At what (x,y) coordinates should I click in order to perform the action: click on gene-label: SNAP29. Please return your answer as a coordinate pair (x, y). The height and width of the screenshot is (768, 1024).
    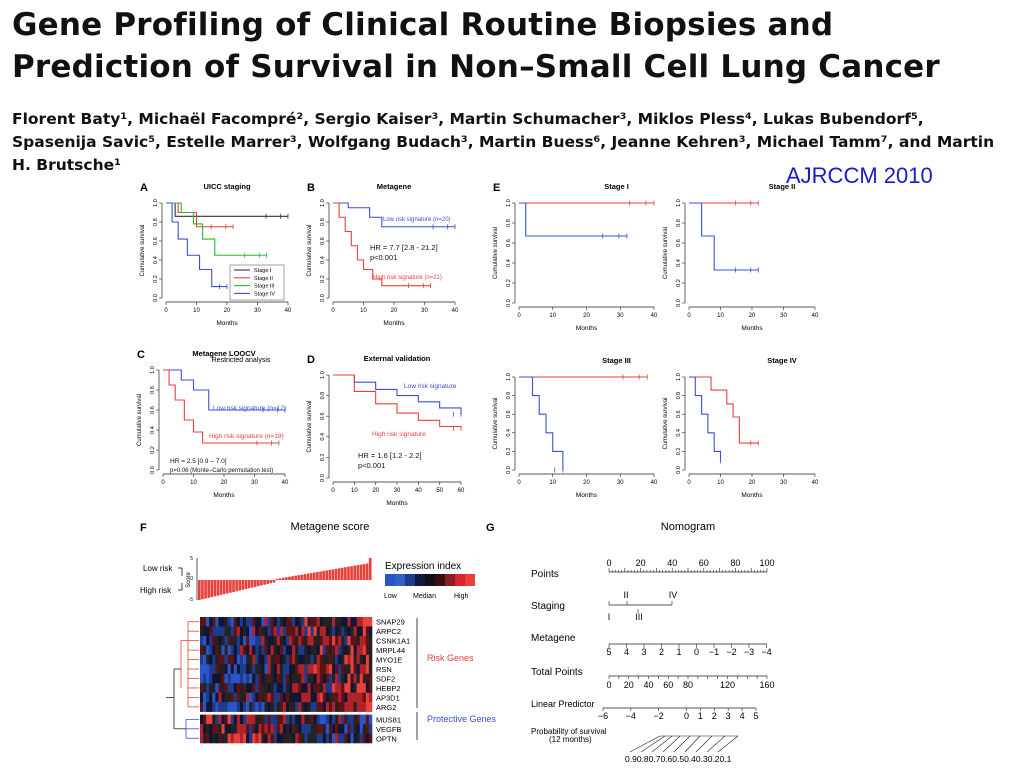
    Looking at the image, I should click on (390, 622).